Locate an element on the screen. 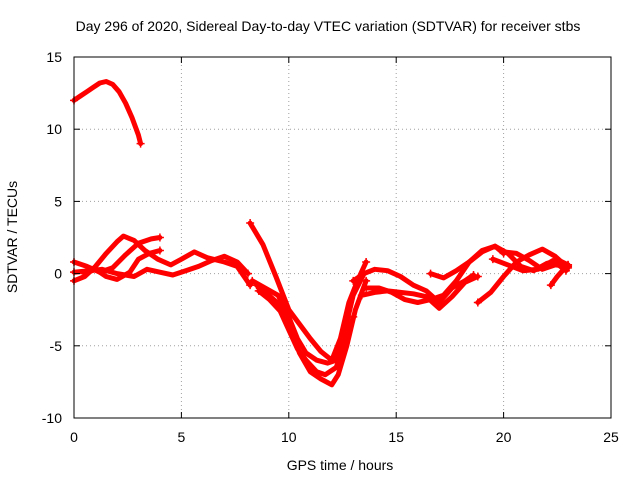 The height and width of the screenshot is (480, 640). x-tick-label: 15 is located at coordinates (396, 437).